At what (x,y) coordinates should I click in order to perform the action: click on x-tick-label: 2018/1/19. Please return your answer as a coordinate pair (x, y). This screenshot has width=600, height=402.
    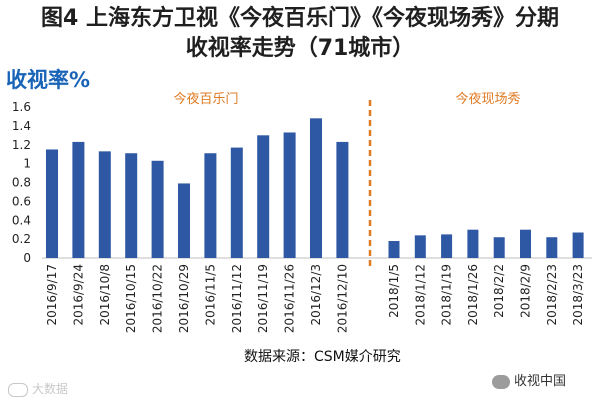
    Looking at the image, I should click on (447, 295).